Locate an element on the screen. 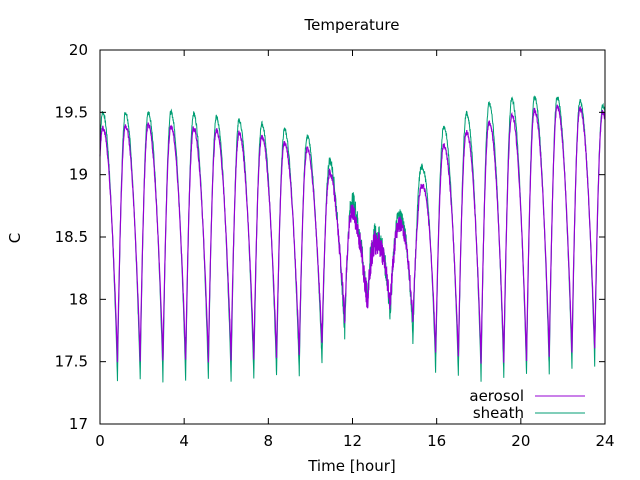 The height and width of the screenshot is (480, 640). x-tick-label: 16 is located at coordinates (436, 441).